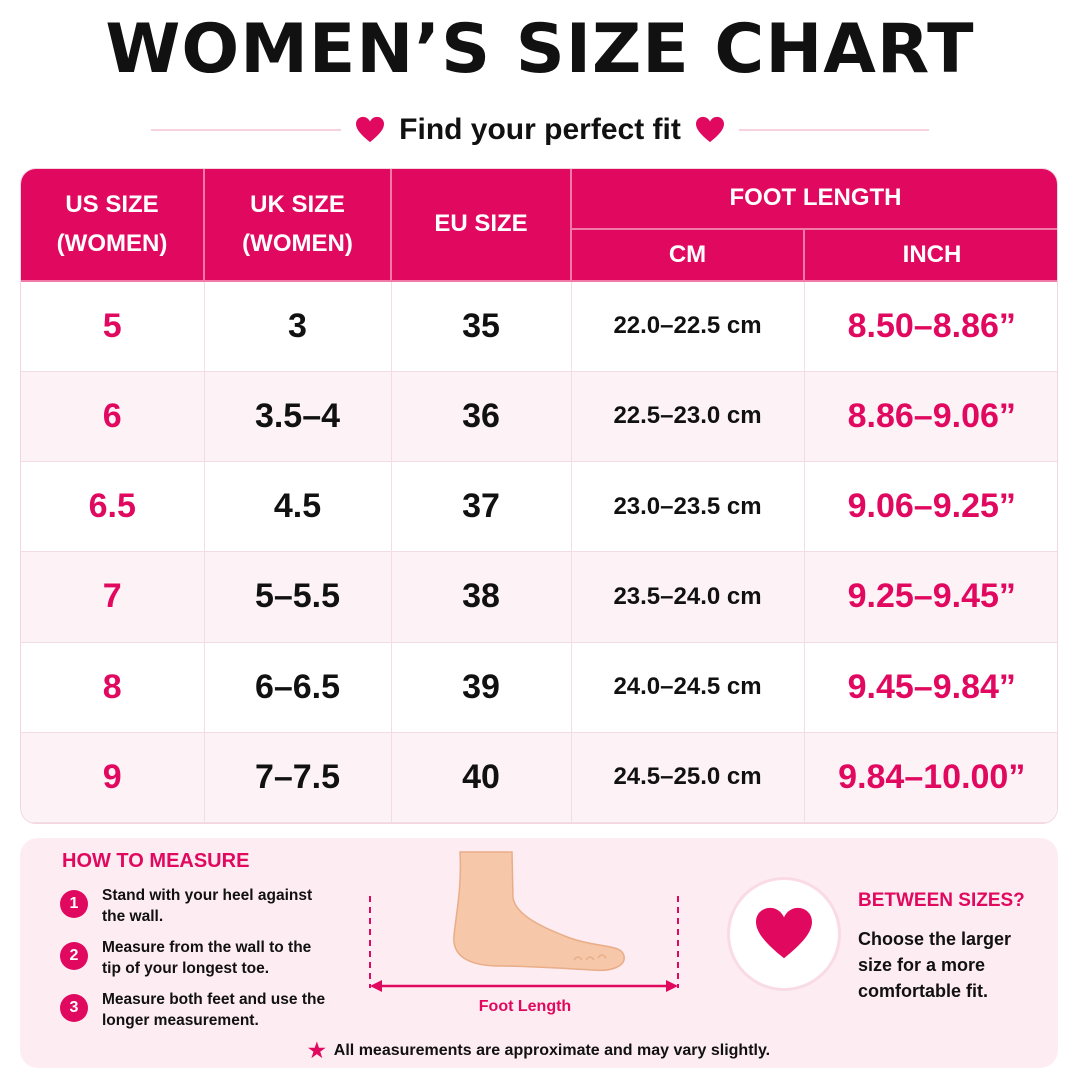 This screenshot has width=1080, height=1080. I want to click on cell-inch: 9.45–9.84”, so click(930, 687).